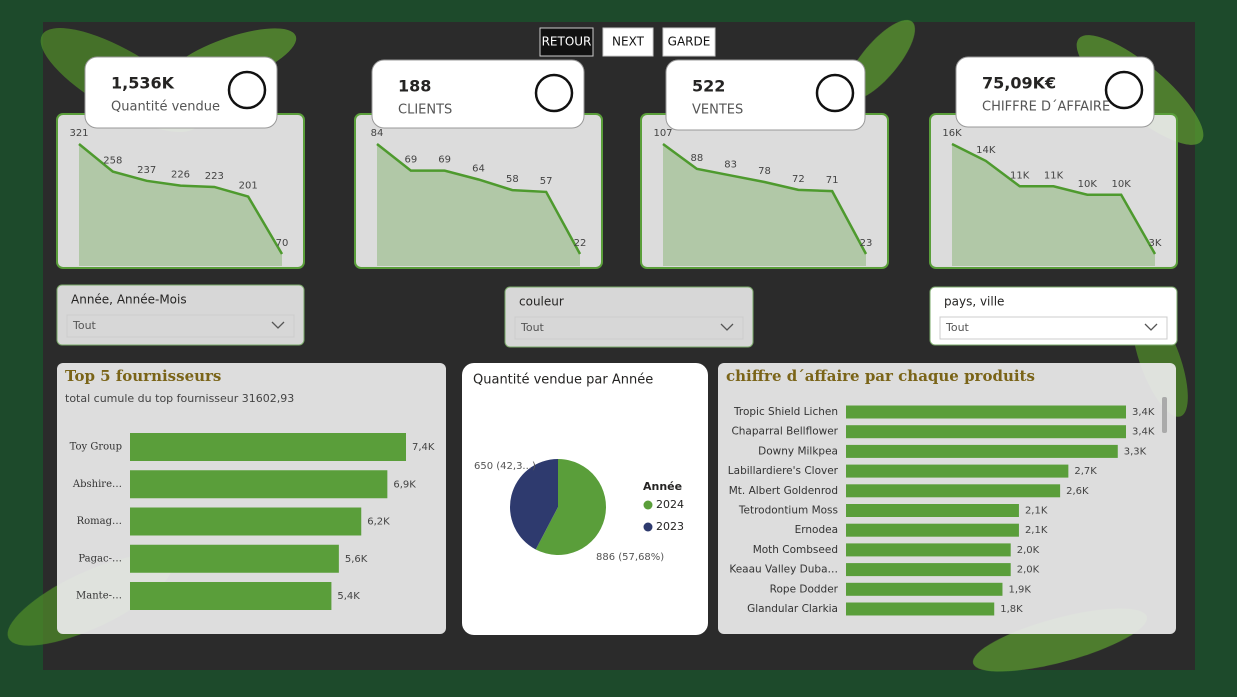 This screenshot has width=1237, height=697. I want to click on legend-swatch, so click(648, 527).